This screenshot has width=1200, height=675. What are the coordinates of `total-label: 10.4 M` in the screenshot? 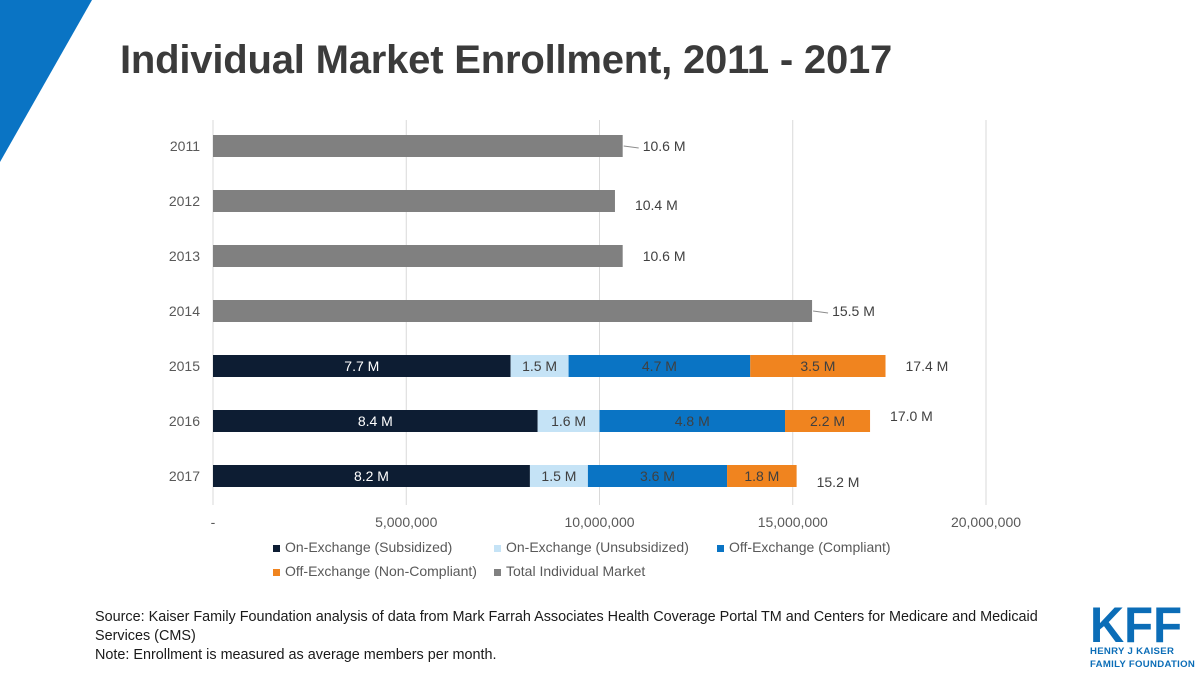 It's located at (656, 205).